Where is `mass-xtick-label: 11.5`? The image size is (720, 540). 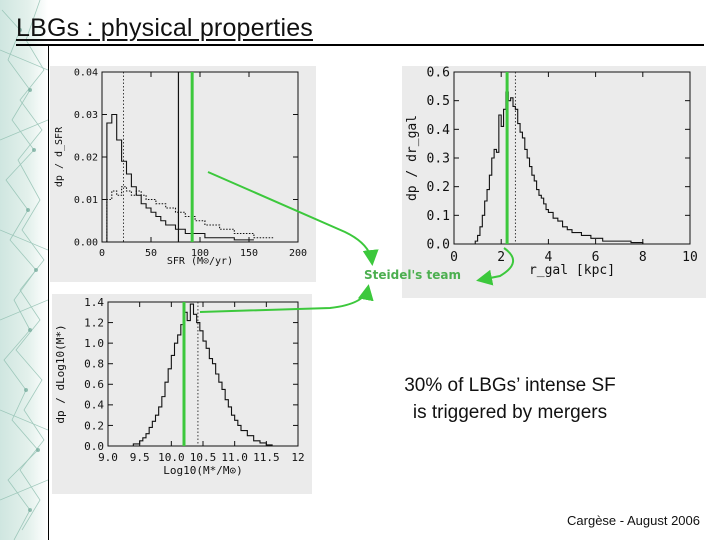
mass-xtick-label: 11.5 is located at coordinates (266, 457).